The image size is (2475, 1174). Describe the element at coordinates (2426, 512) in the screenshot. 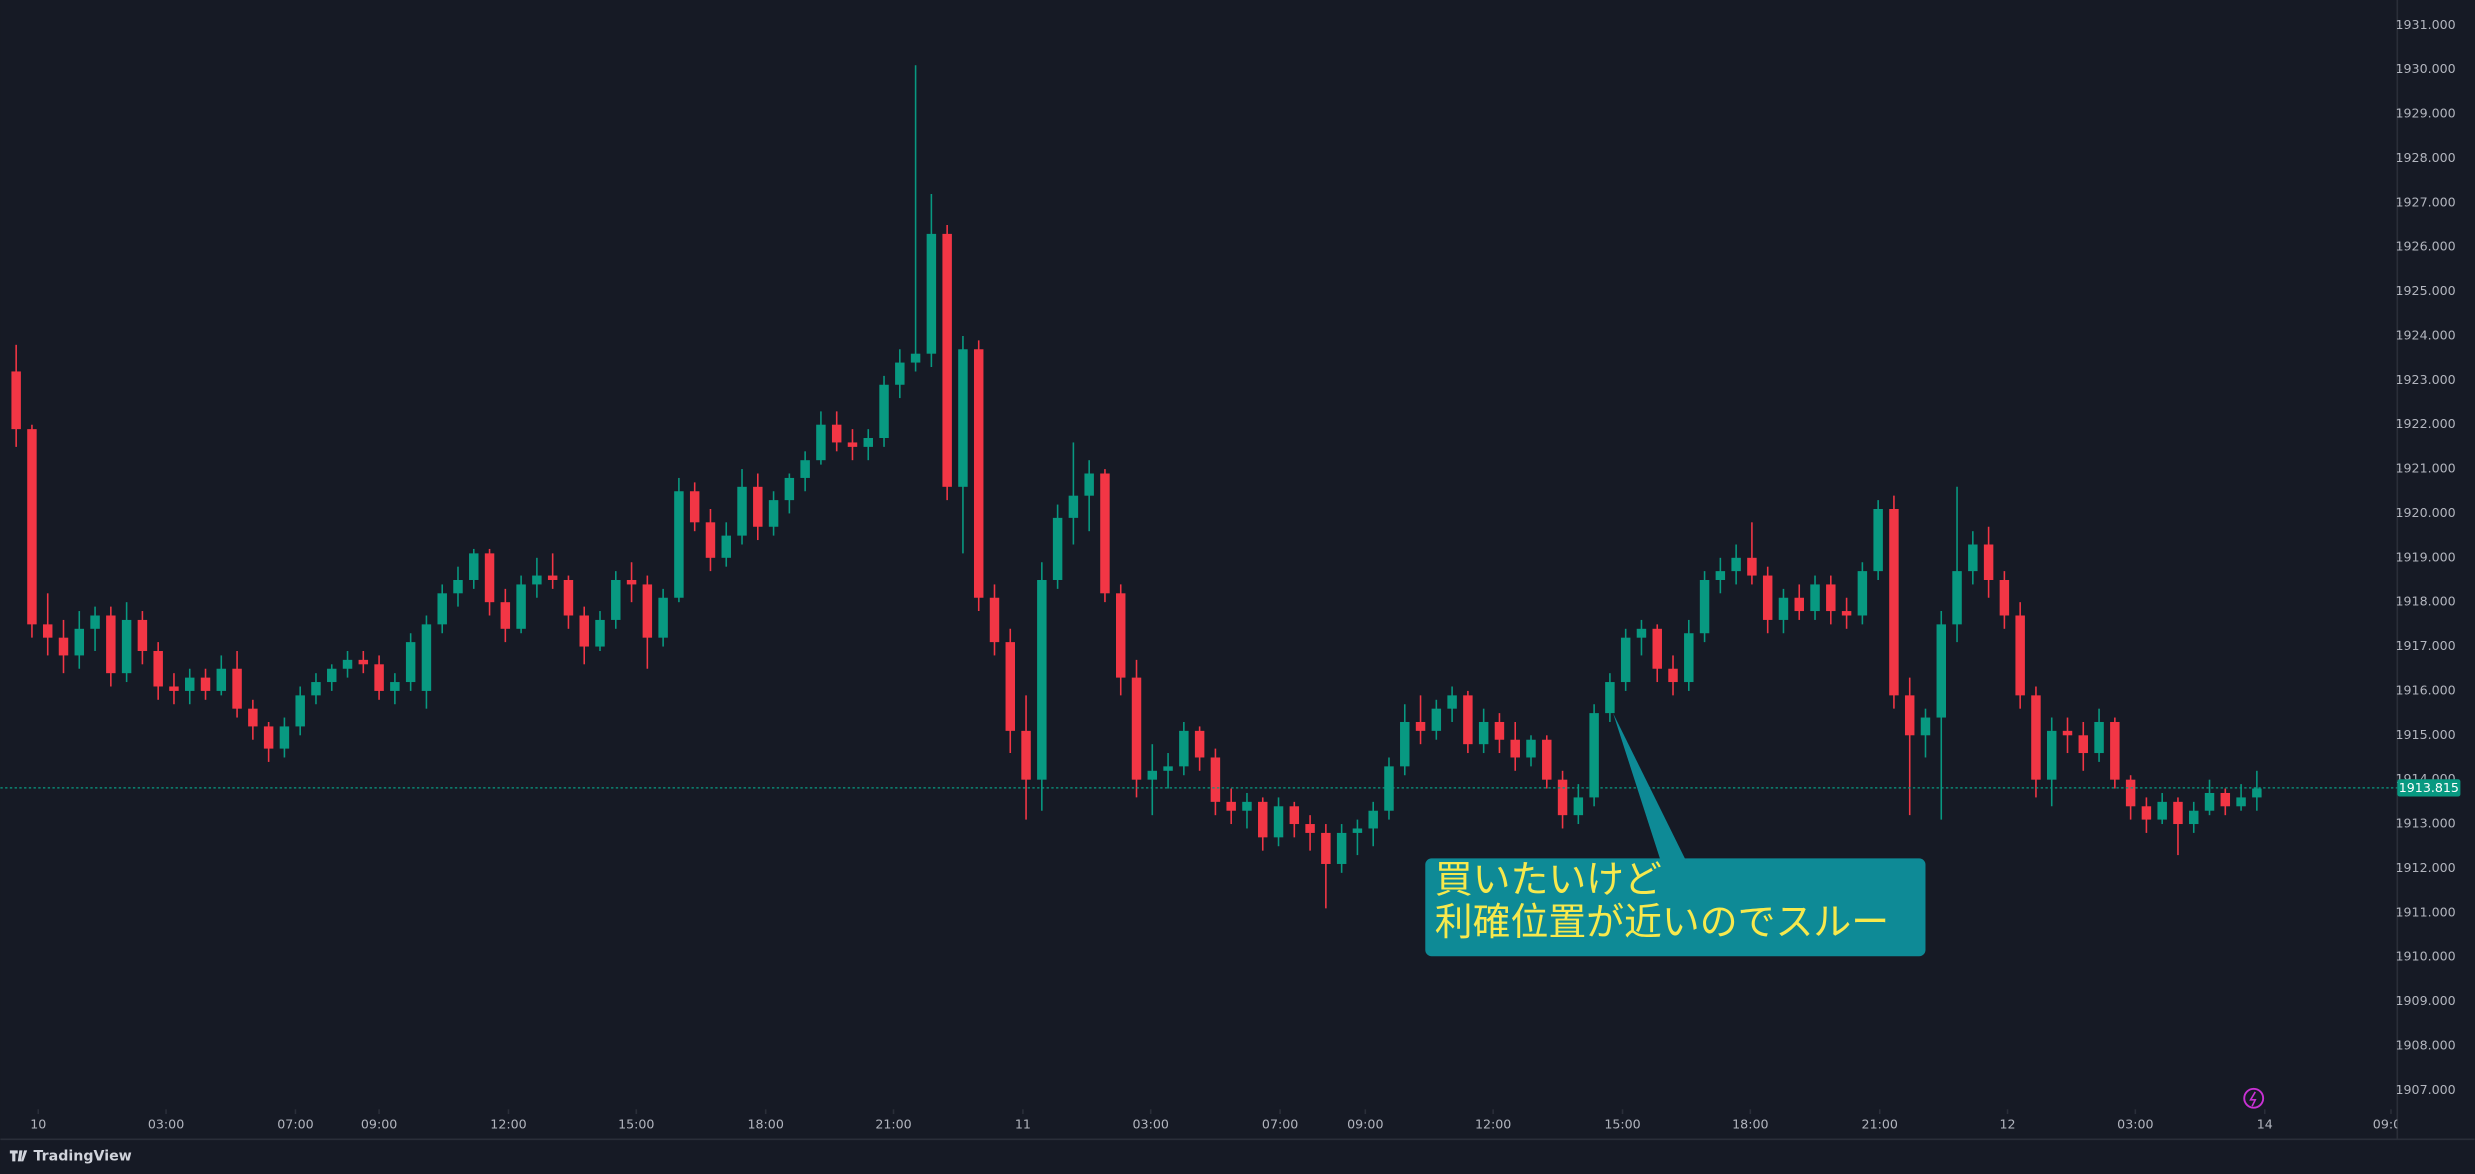

I see `y-tick-label: 1920.000` at that location.